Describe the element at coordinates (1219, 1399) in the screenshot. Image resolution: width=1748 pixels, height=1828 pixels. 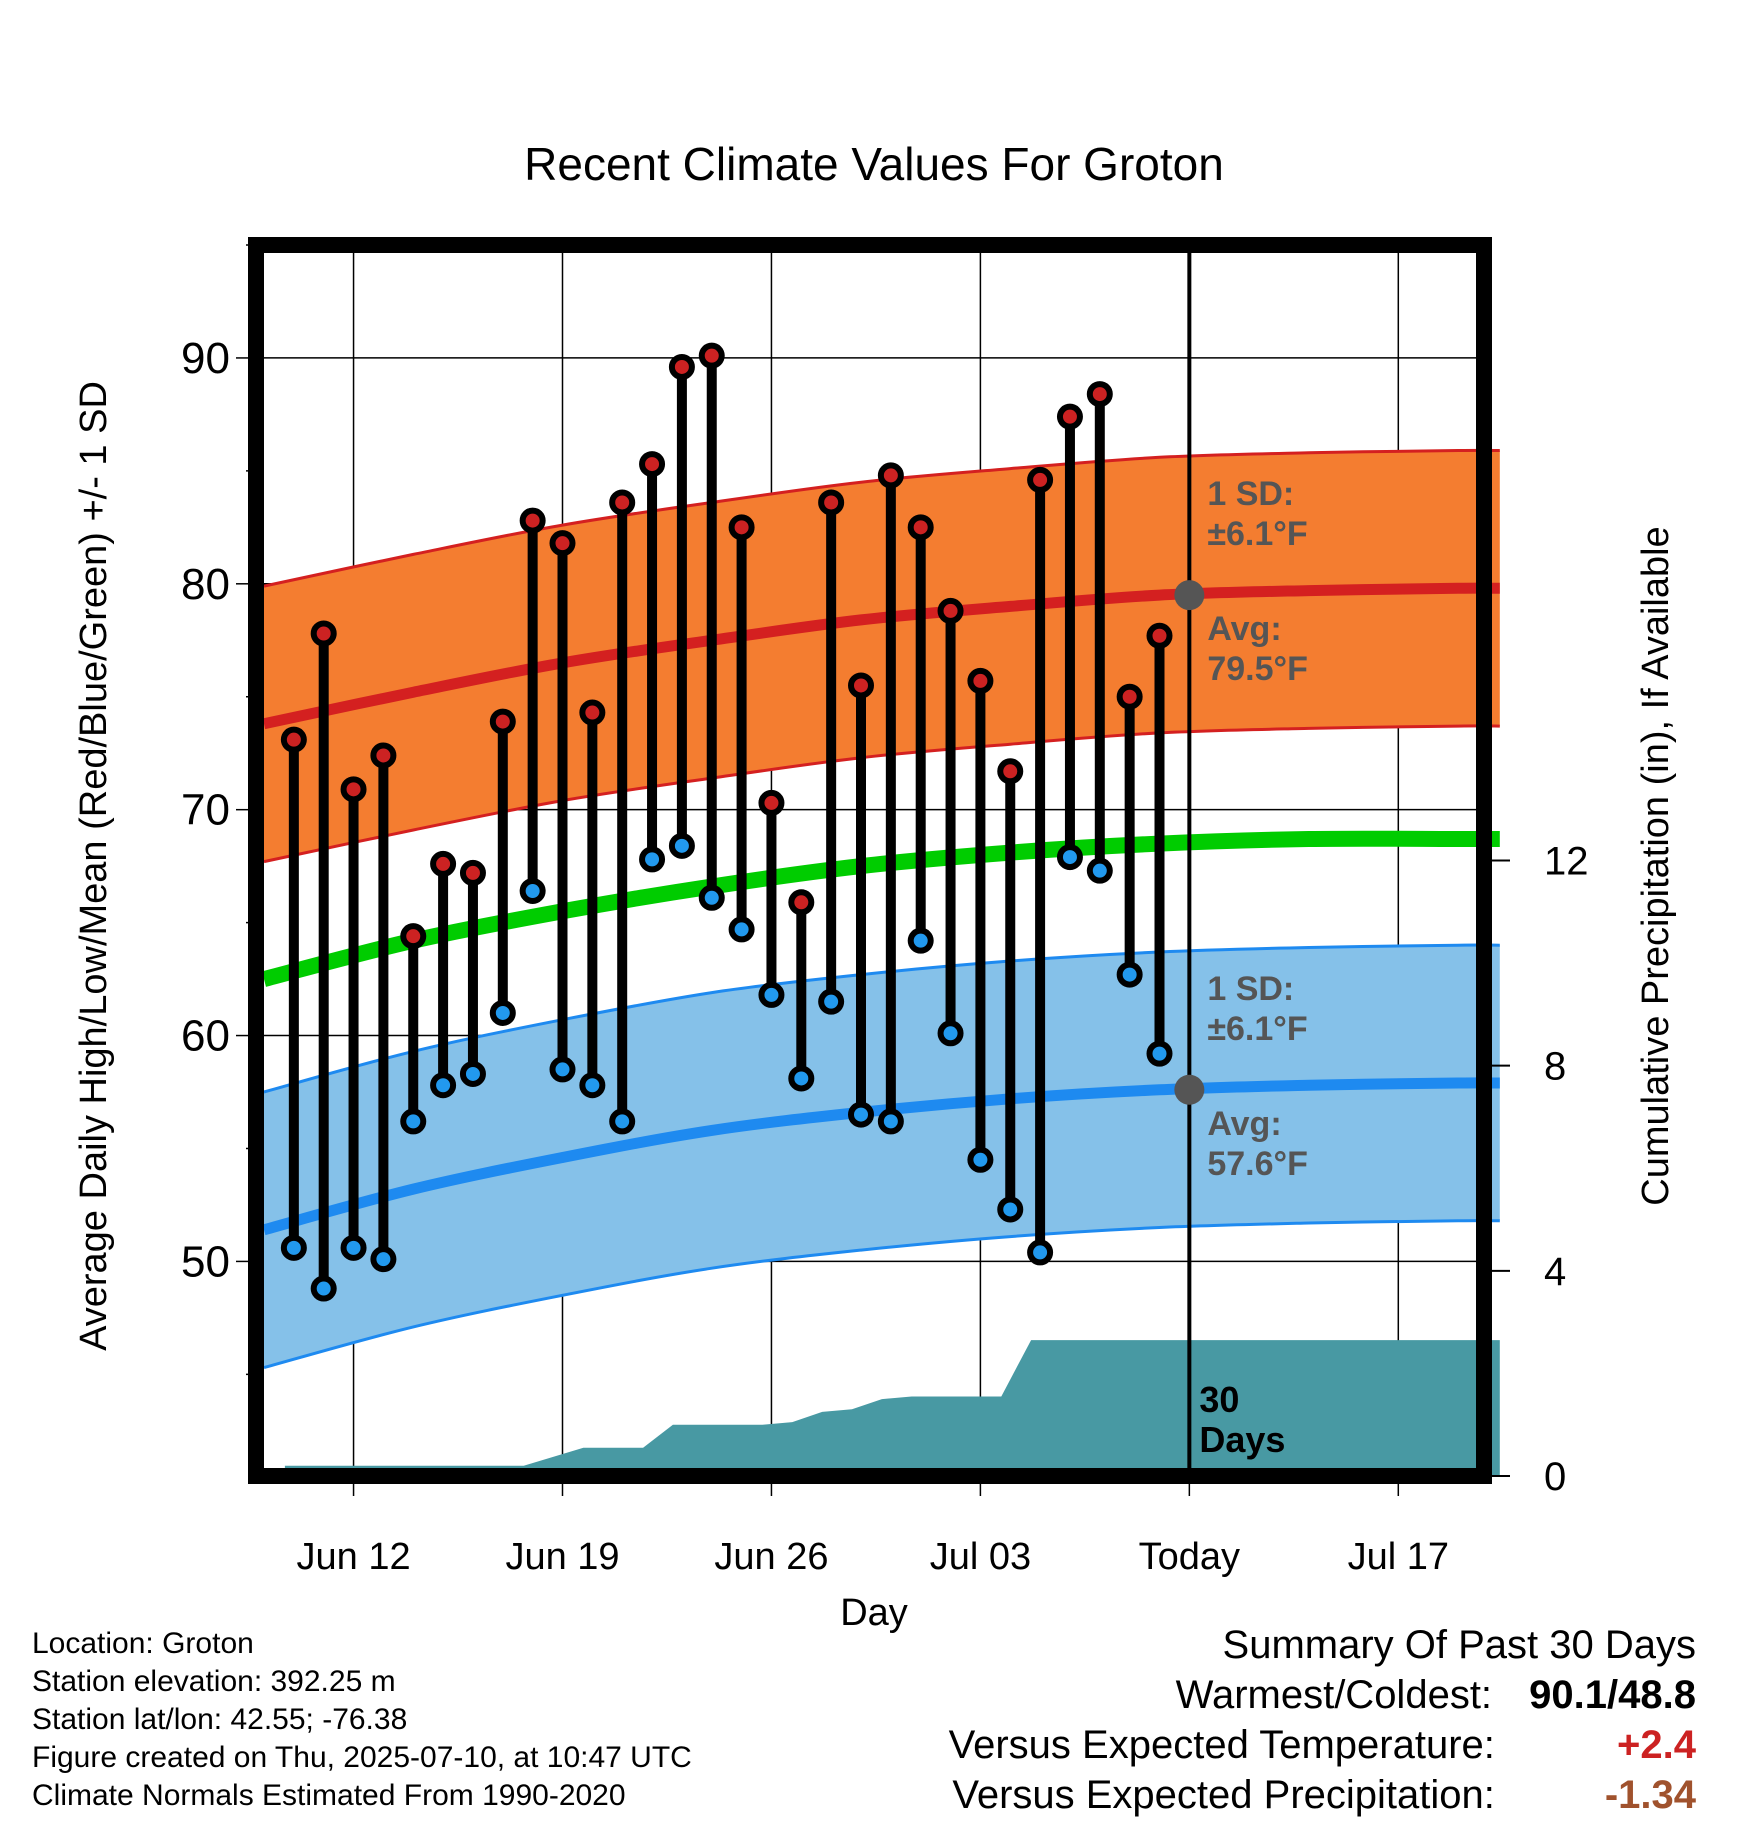
I see `period-number: 30` at that location.